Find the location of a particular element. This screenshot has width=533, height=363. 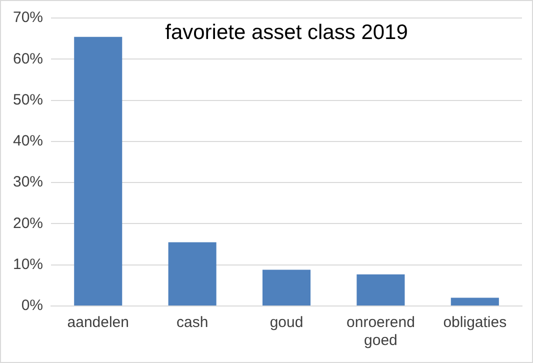

y-tick-label: 0% is located at coordinates (32, 305).